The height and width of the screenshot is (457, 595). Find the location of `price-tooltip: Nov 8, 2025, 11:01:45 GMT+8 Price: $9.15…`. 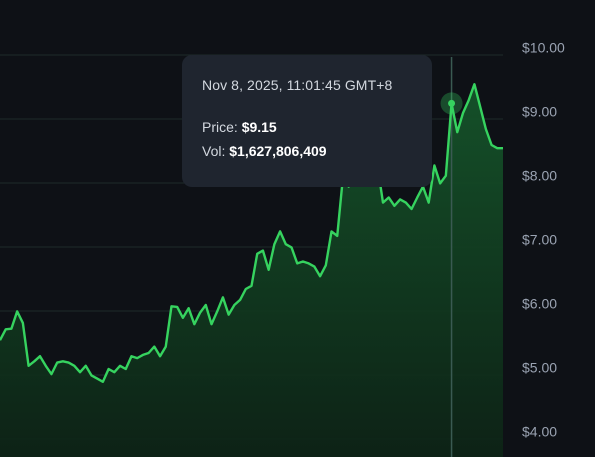

price-tooltip: Nov 8, 2025, 11:01:45 GMT+8 Price: $9.15… is located at coordinates (307, 121).